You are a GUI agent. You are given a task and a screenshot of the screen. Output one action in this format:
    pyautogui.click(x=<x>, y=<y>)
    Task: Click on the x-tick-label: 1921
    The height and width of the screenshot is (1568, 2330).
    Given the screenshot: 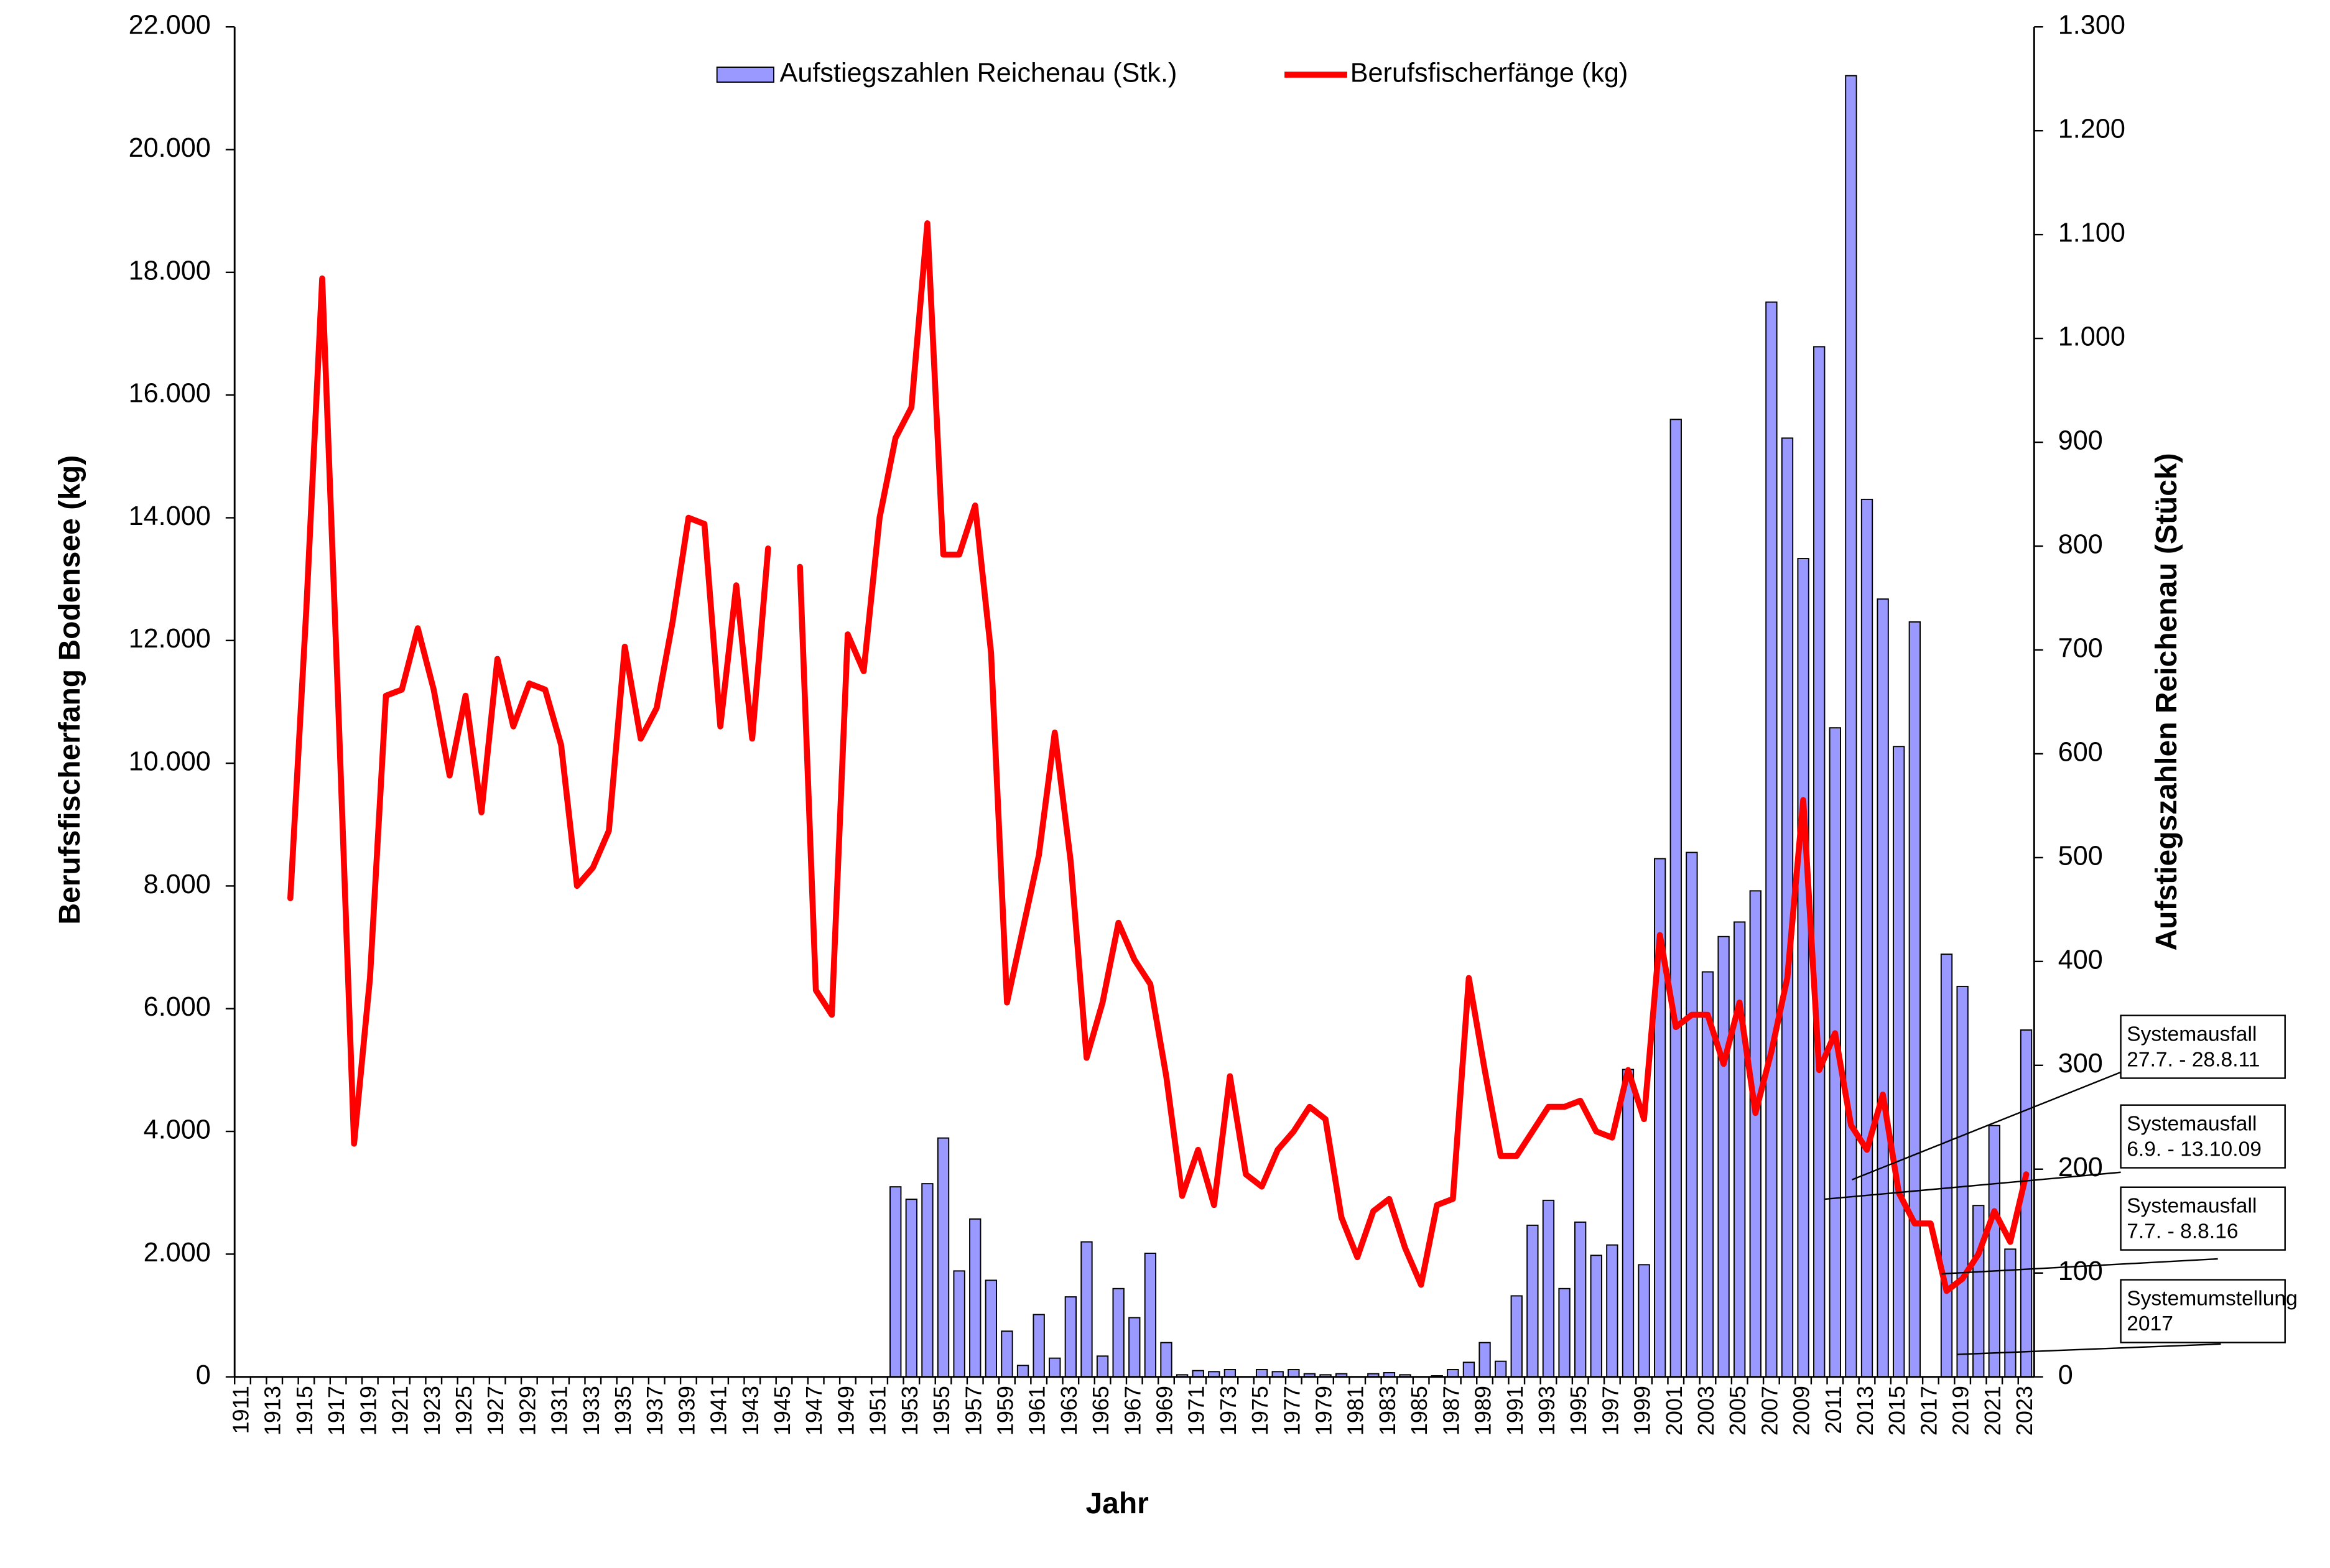 What is the action you would take?
    pyautogui.click(x=400, y=1411)
    